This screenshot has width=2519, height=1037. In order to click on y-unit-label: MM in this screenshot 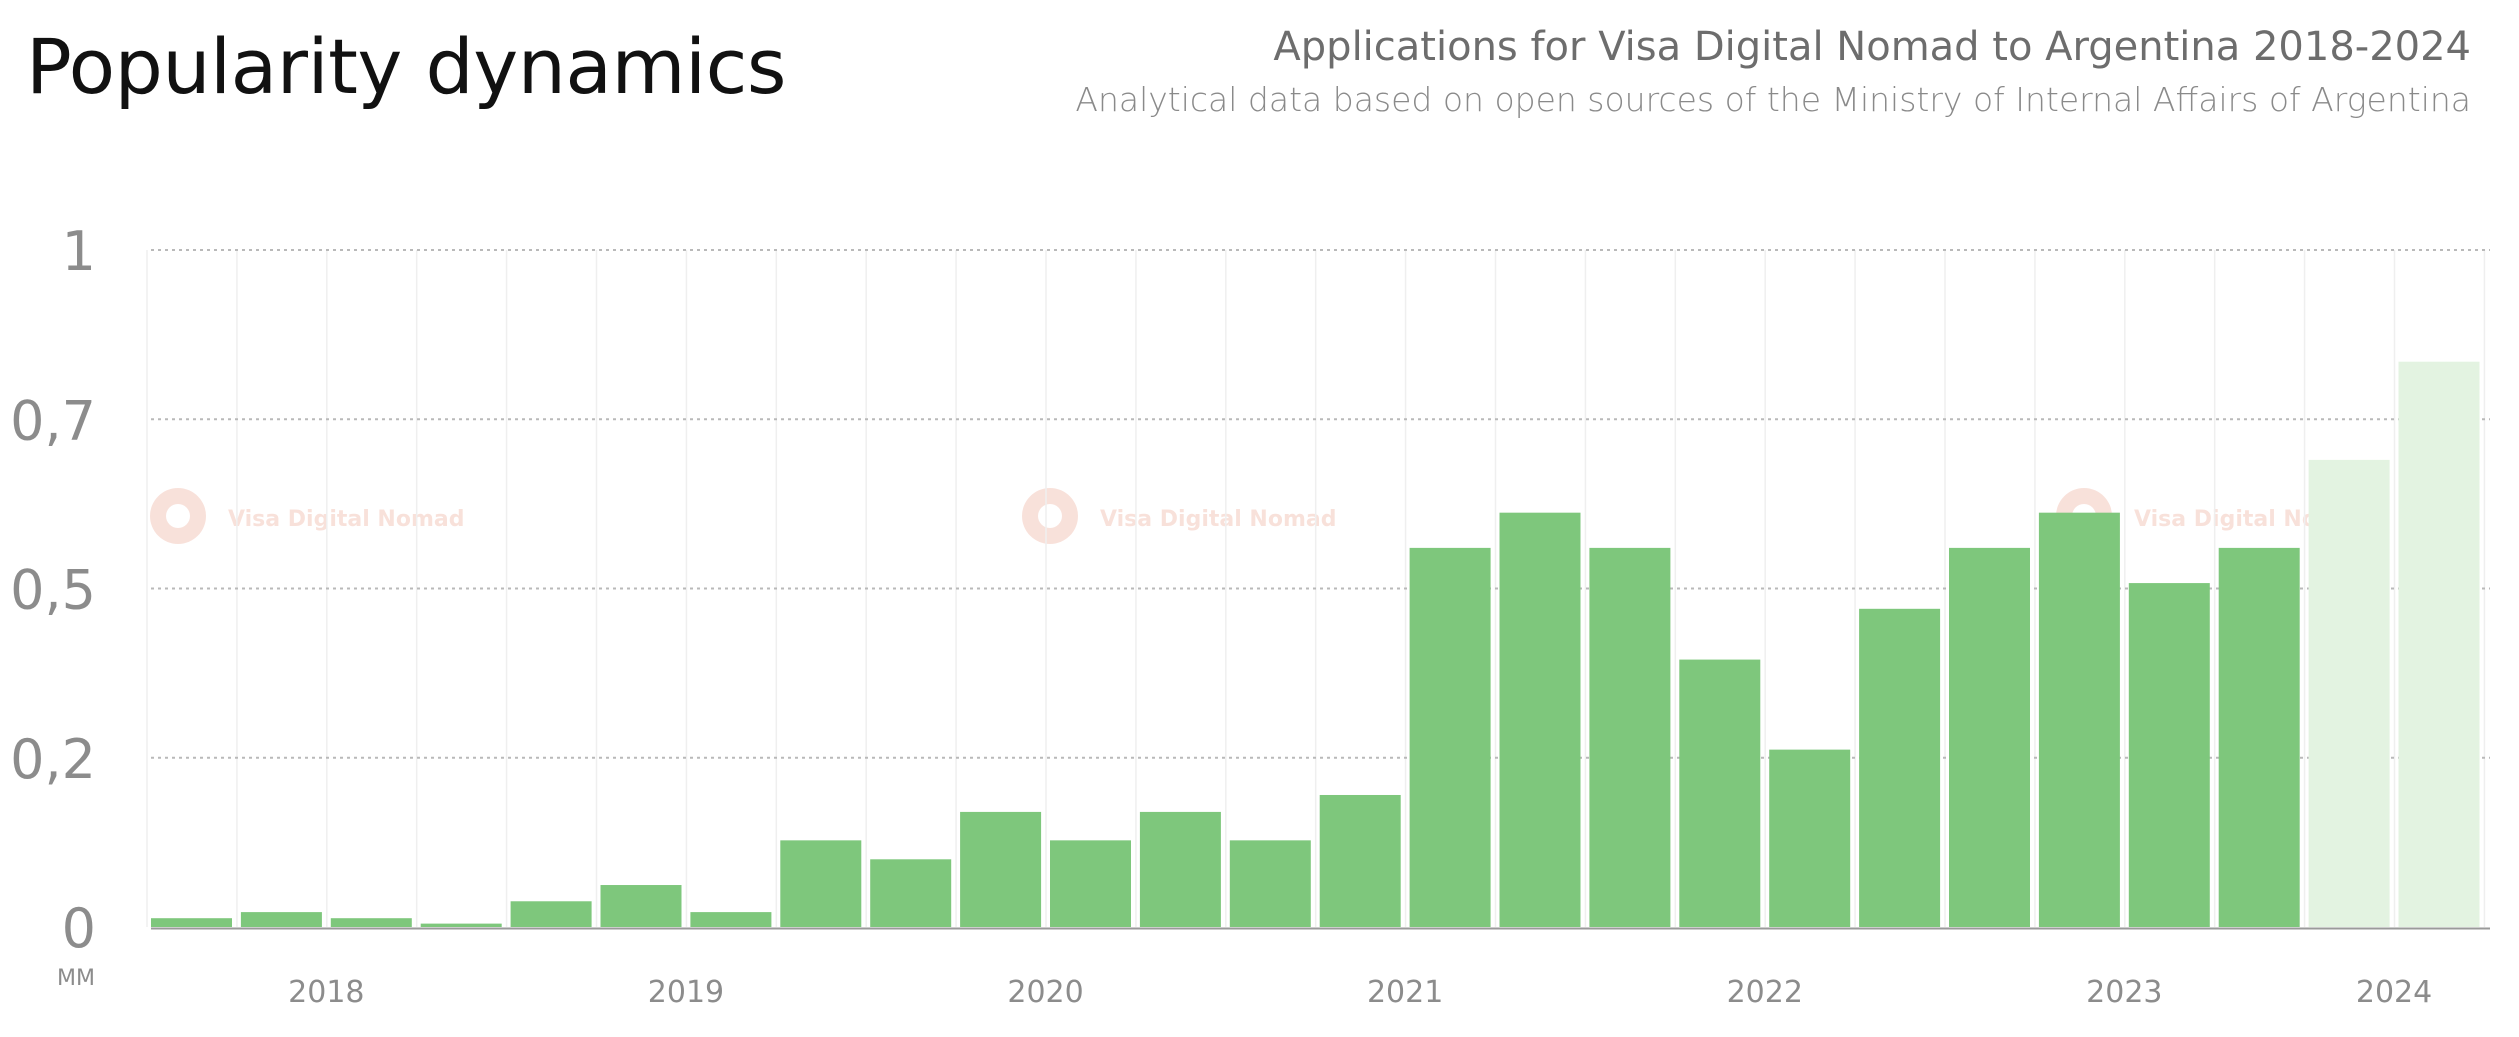, I will do `click(76, 978)`.